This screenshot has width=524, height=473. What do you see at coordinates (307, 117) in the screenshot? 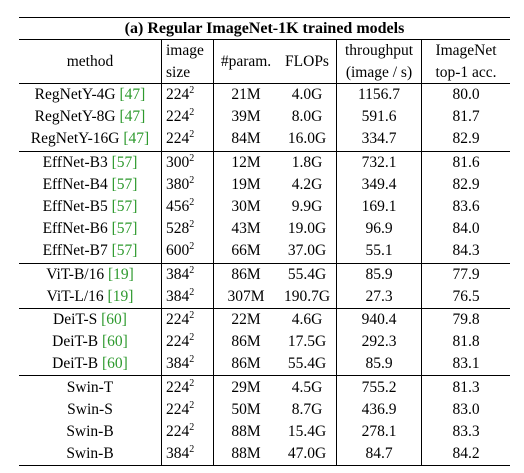
I see `flops-cell: 8.0G` at bounding box center [307, 117].